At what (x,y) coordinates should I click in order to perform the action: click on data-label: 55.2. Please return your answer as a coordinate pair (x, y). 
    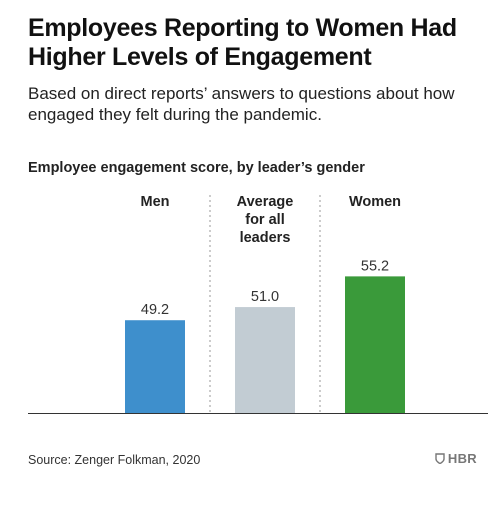
    Looking at the image, I should click on (375, 266).